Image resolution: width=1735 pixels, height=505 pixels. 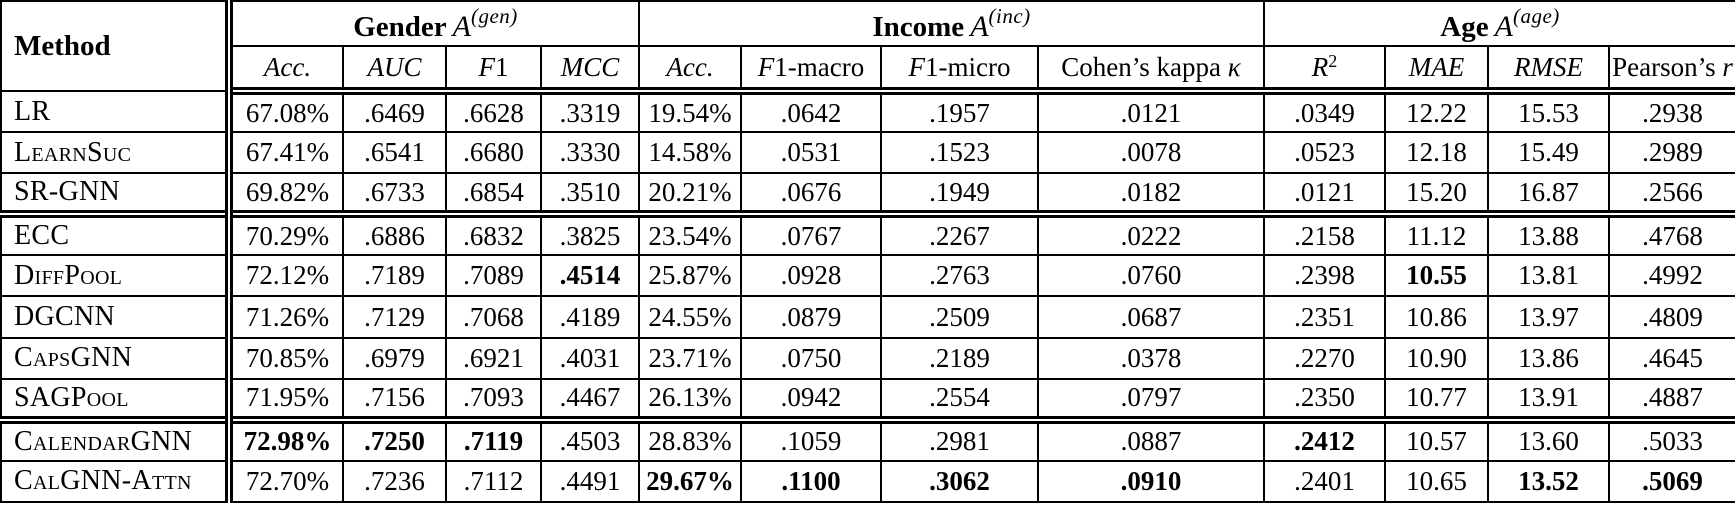 What do you see at coordinates (1325, 317) in the screenshot?
I see `cell-dgcnn-age-r2: .2351` at bounding box center [1325, 317].